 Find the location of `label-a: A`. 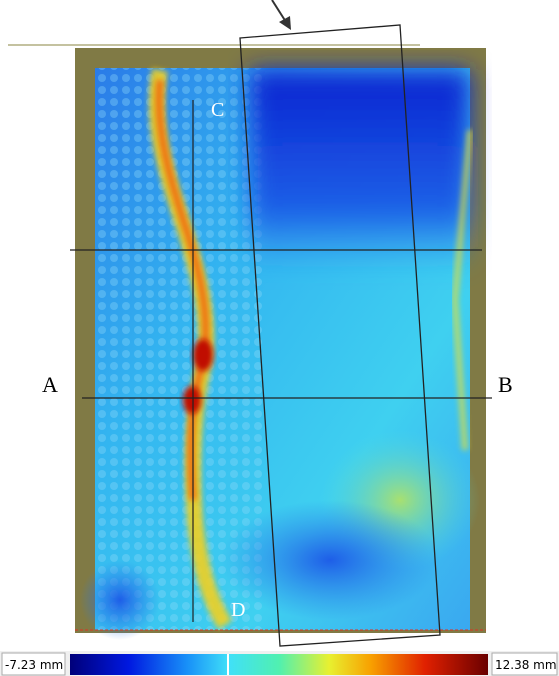

label-a: A is located at coordinates (50, 384).